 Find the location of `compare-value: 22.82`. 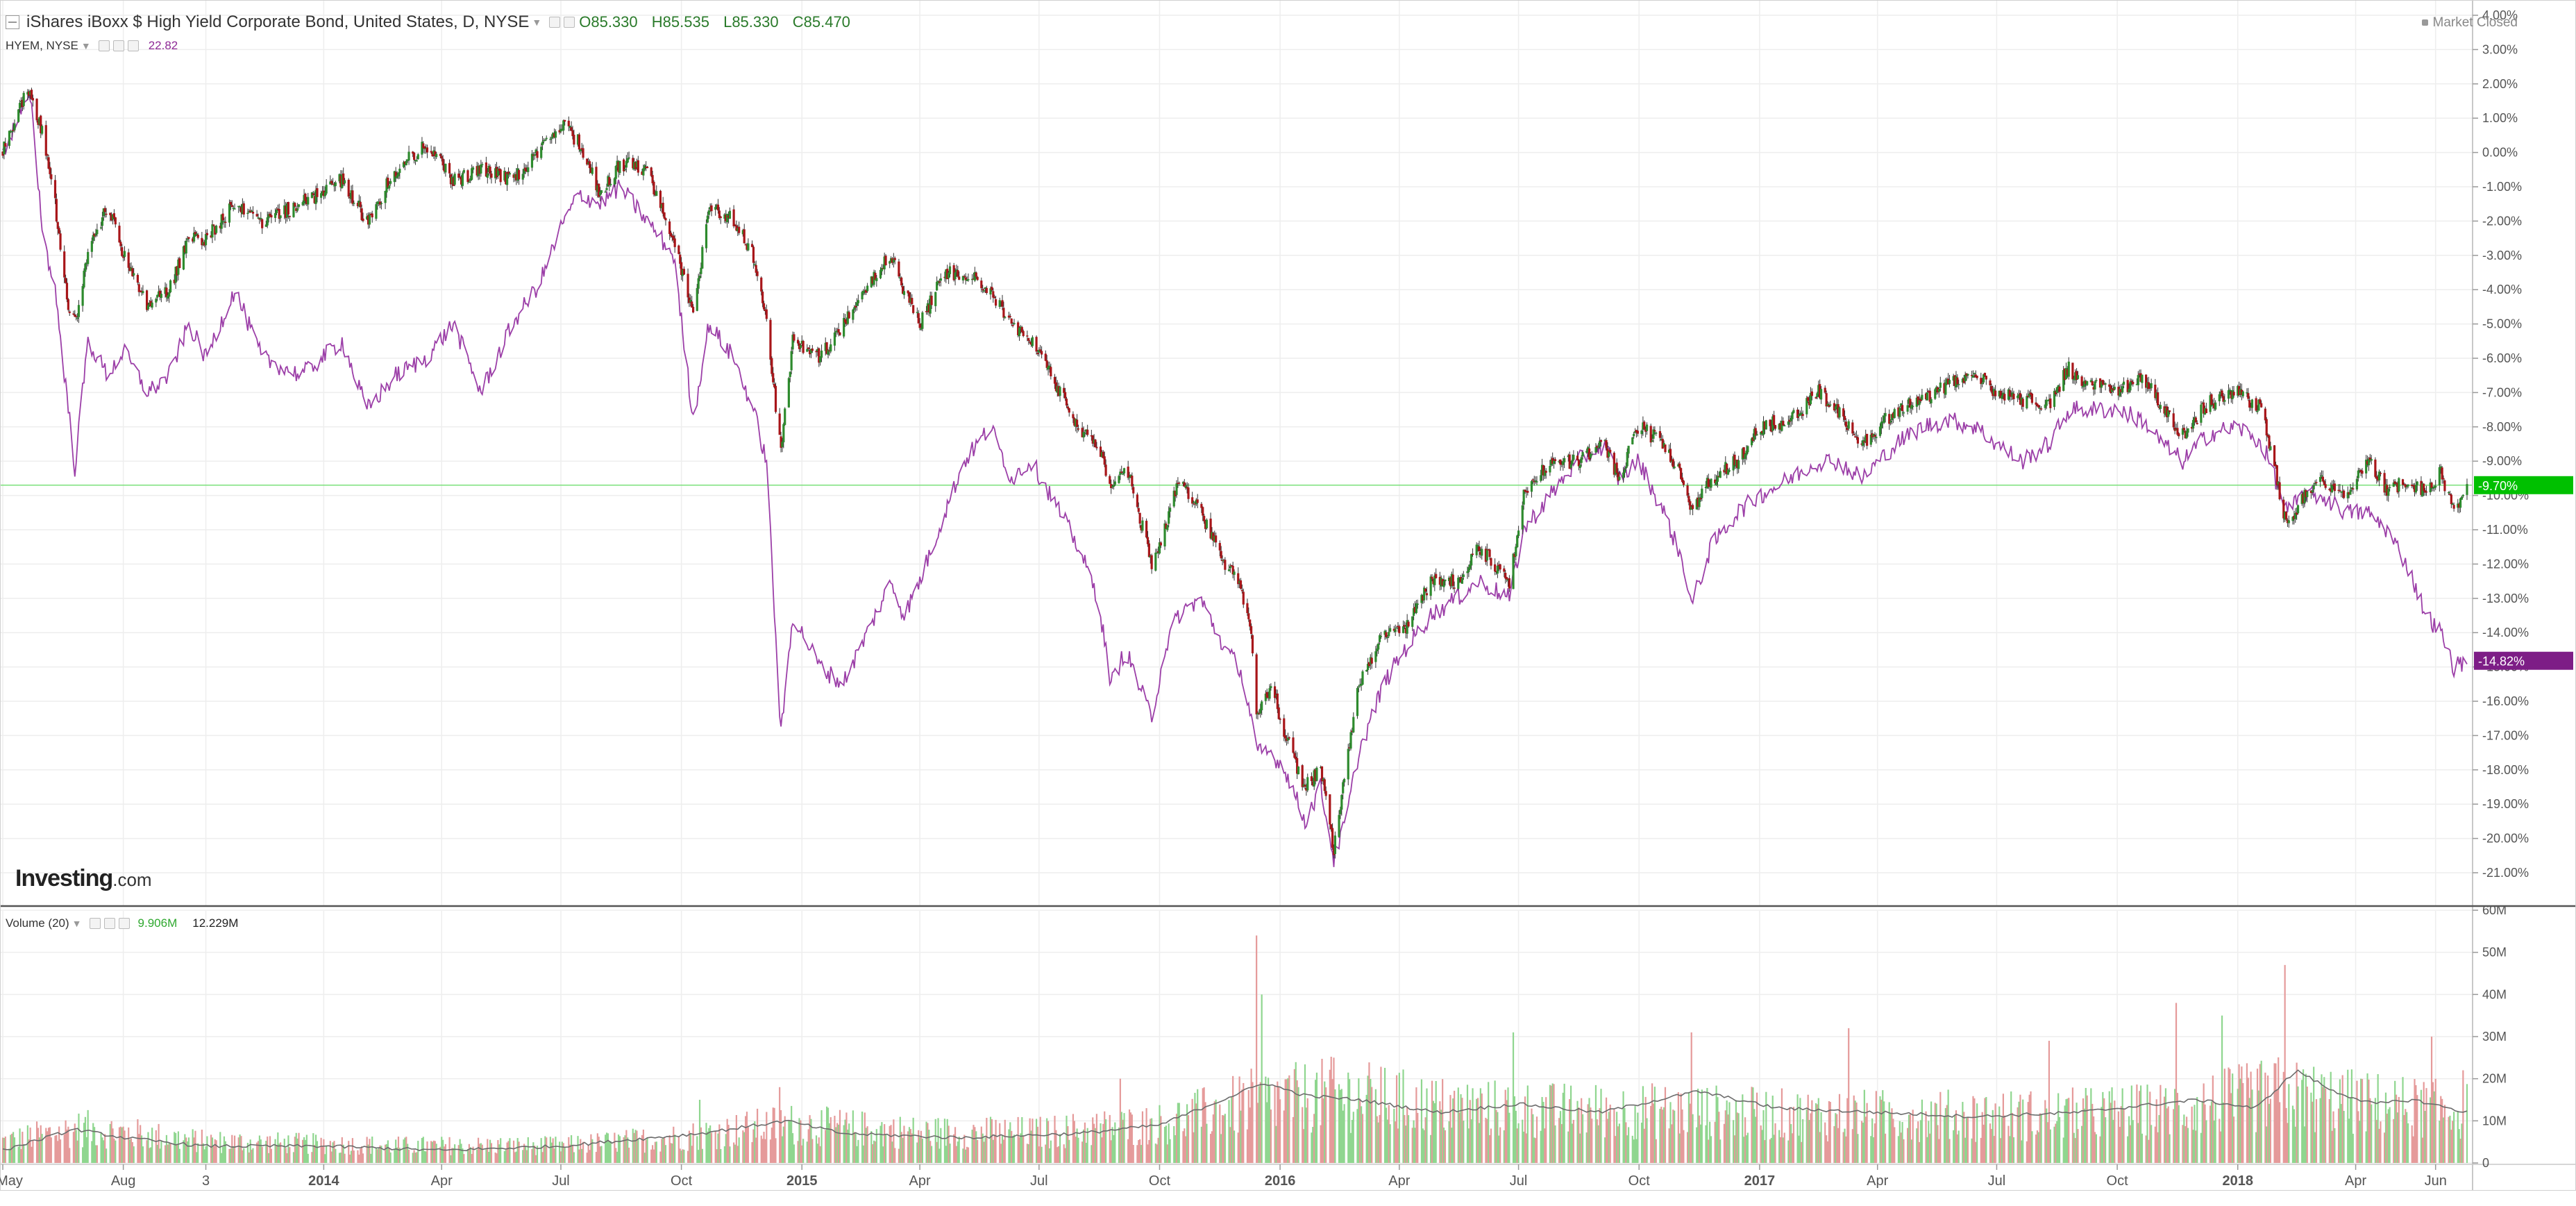

compare-value: 22.82 is located at coordinates (163, 45).